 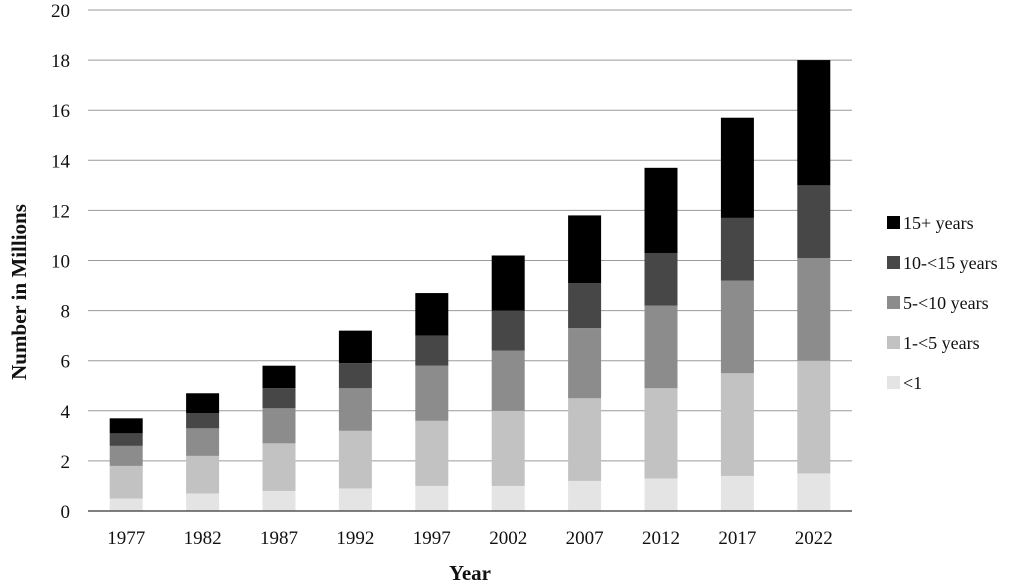 I want to click on x-tick-label: 1982, so click(x=203, y=538).